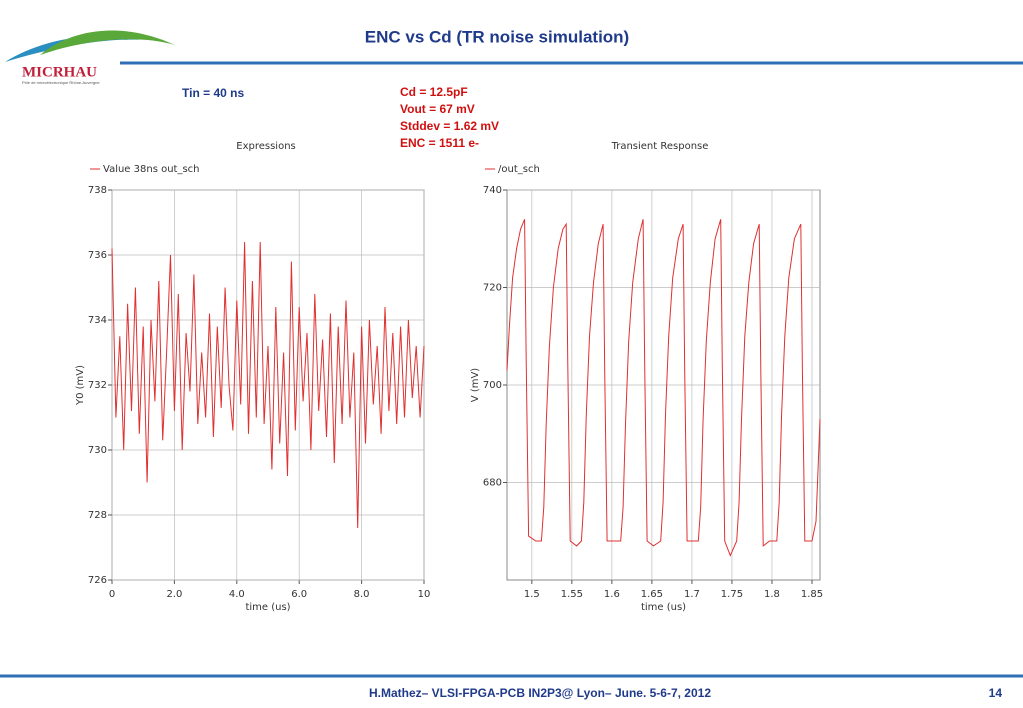 Image resolution: width=1023 pixels, height=708 pixels. I want to click on y-tick-label: 732, so click(97, 385).